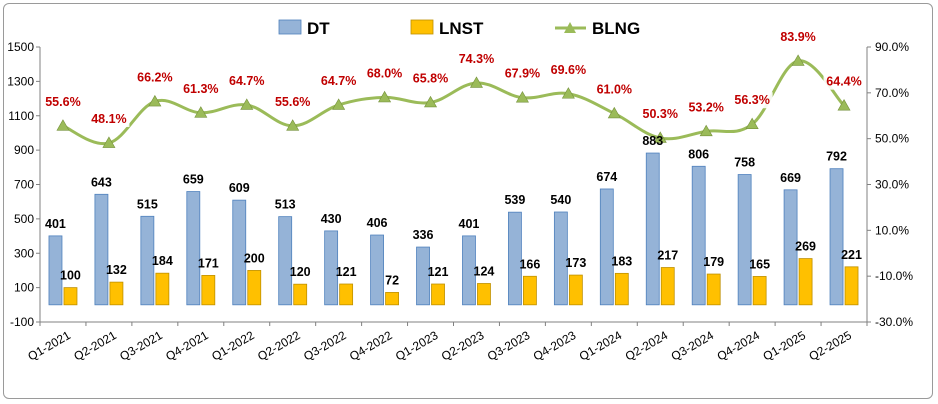  I want to click on legend-label: BLNG, so click(616, 28).